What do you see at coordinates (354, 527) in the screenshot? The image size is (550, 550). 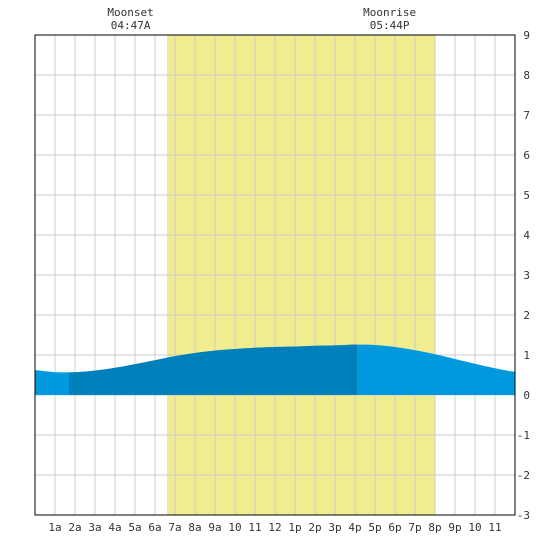 I see `x-tick-label: 4p` at bounding box center [354, 527].